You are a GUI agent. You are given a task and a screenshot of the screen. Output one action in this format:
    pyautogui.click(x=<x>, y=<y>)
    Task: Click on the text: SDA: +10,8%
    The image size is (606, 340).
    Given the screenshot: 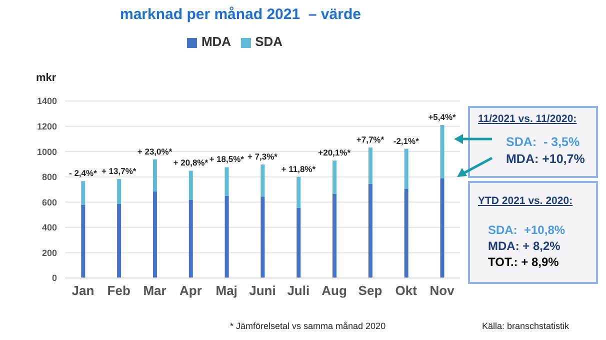 What is the action you would take?
    pyautogui.click(x=527, y=230)
    